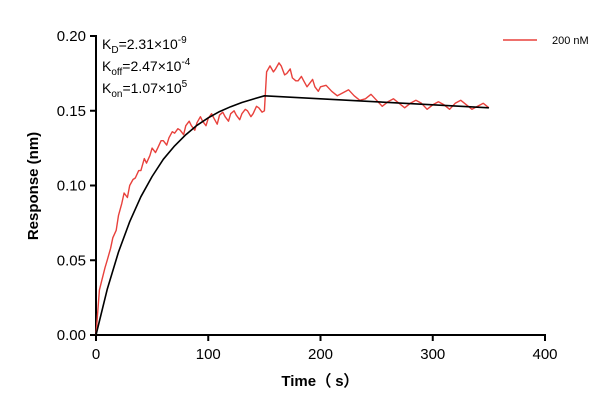  I want to click on legend-label-200nm: 200 nM, so click(570, 41).